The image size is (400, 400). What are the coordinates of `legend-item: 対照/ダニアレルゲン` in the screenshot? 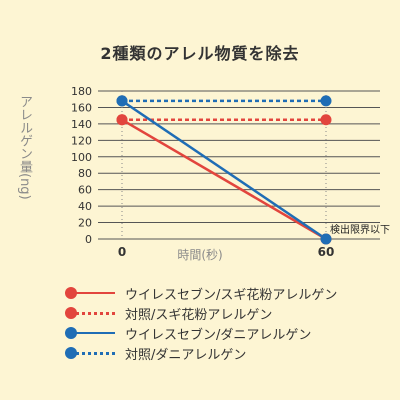 It's located at (201, 353).